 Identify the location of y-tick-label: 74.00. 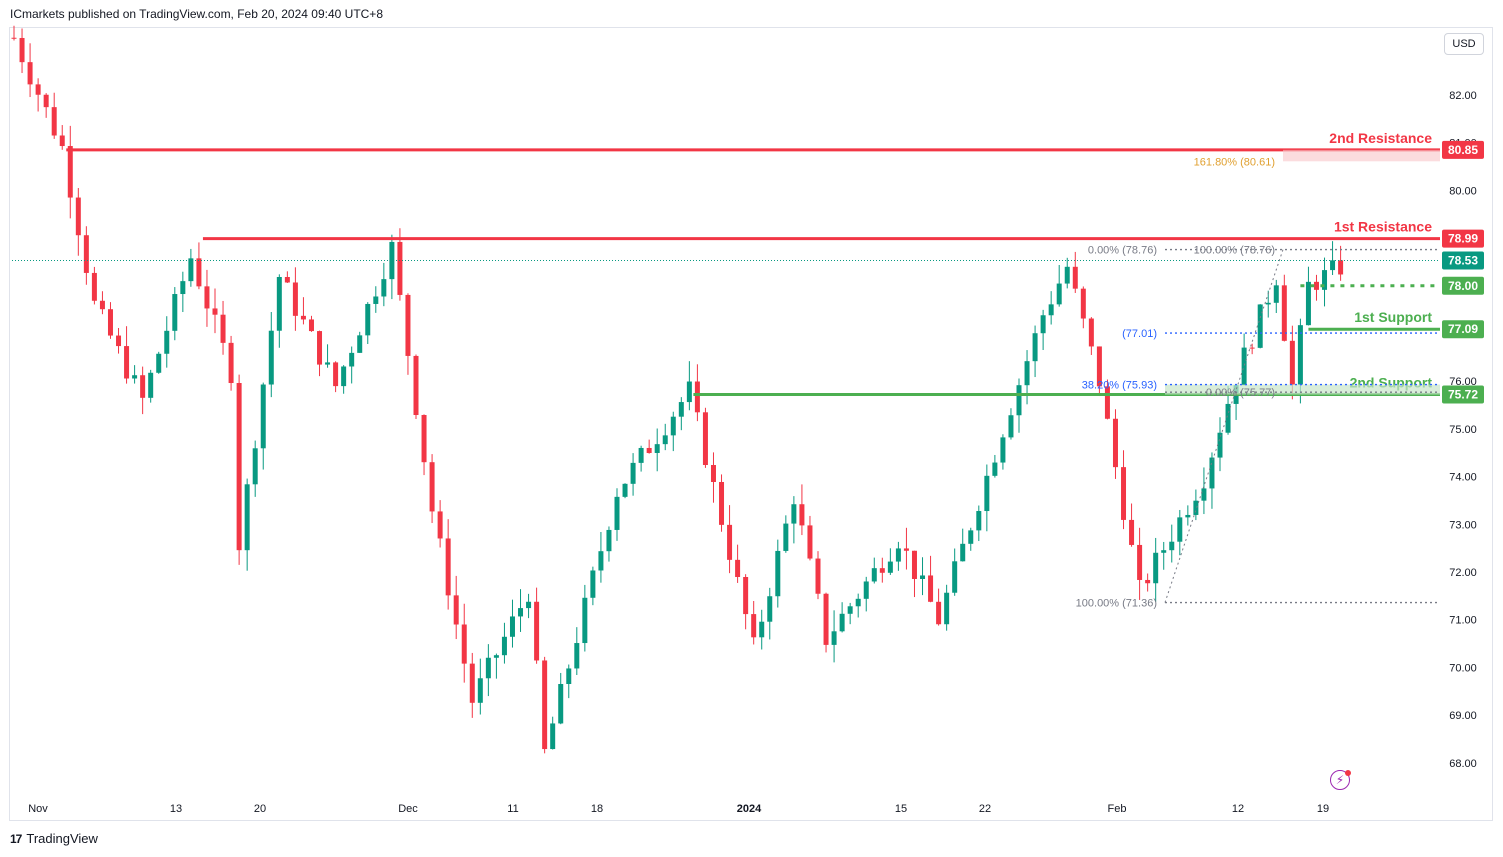
(1463, 478).